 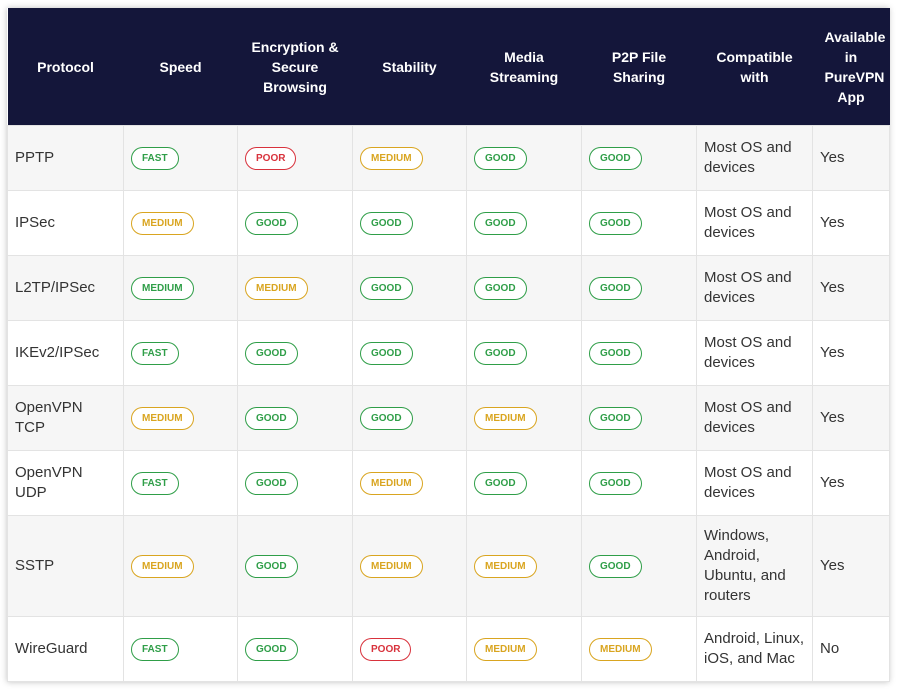 I want to click on protocol-cell: PPTP, so click(x=65, y=158).